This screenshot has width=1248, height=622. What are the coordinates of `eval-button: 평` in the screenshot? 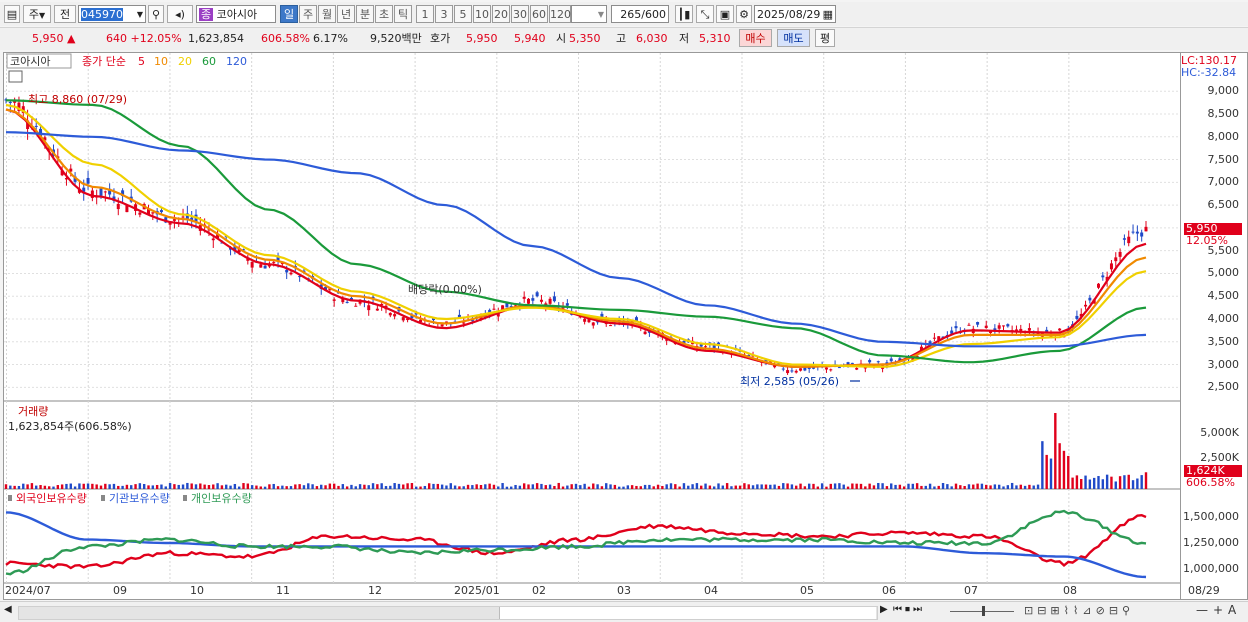 It's located at (825, 38).